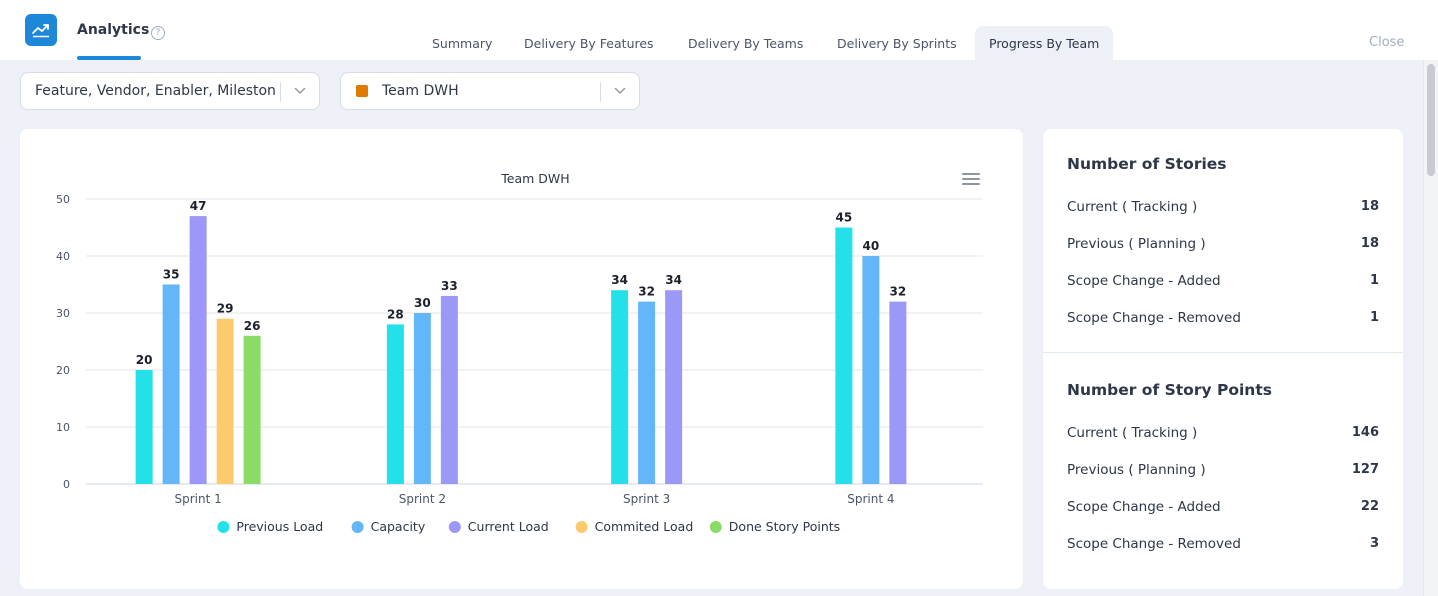 Image resolution: width=1438 pixels, height=596 pixels. I want to click on team-select-value: Team DWH, so click(420, 91).